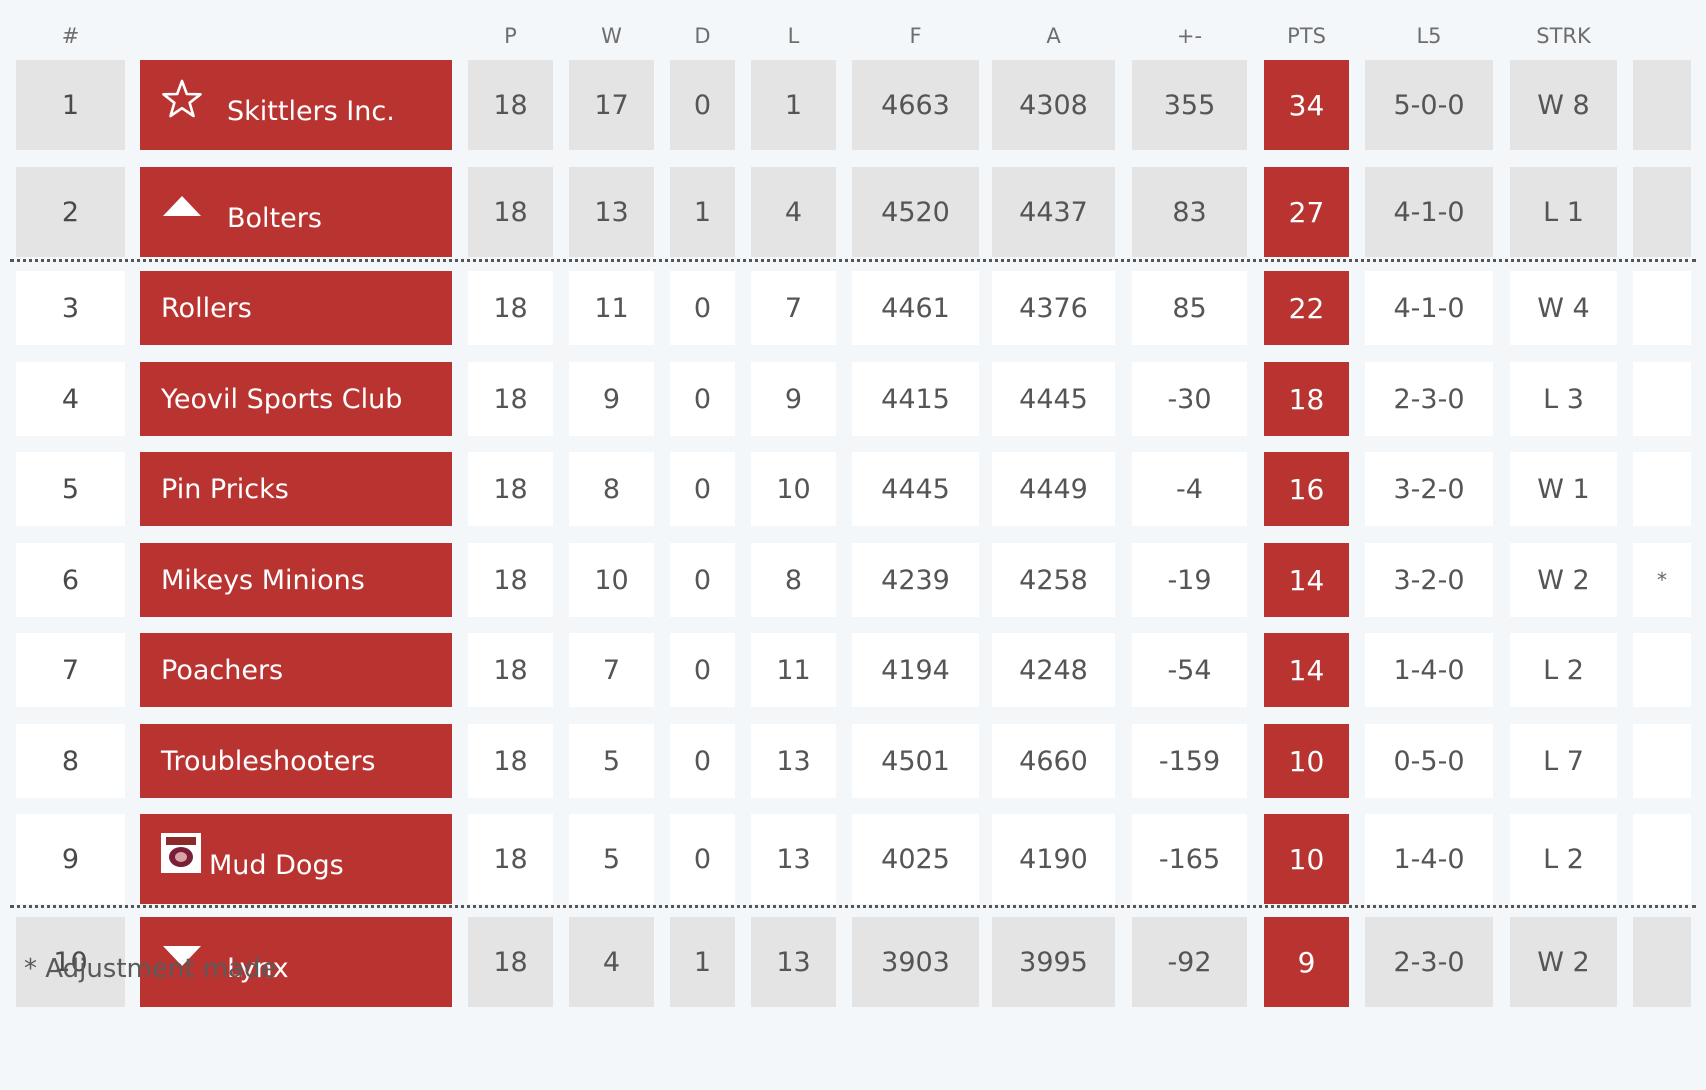 Image resolution: width=1706 pixels, height=1090 pixels. Describe the element at coordinates (793, 399) in the screenshot. I see `l-cell: 9` at that location.